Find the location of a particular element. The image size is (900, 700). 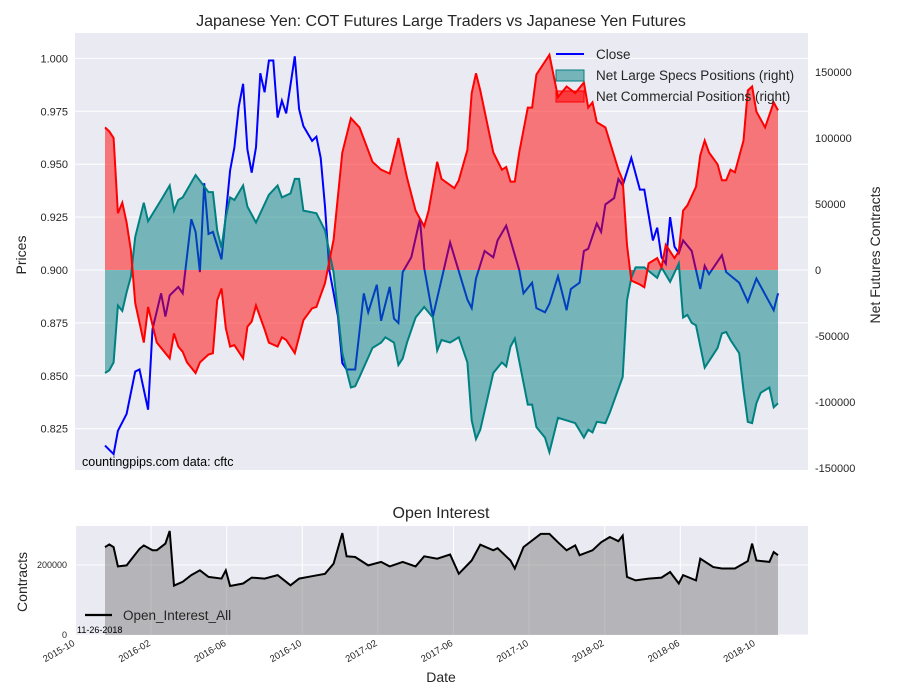

source-note: countingpips.com data: cftc is located at coordinates (157, 462).